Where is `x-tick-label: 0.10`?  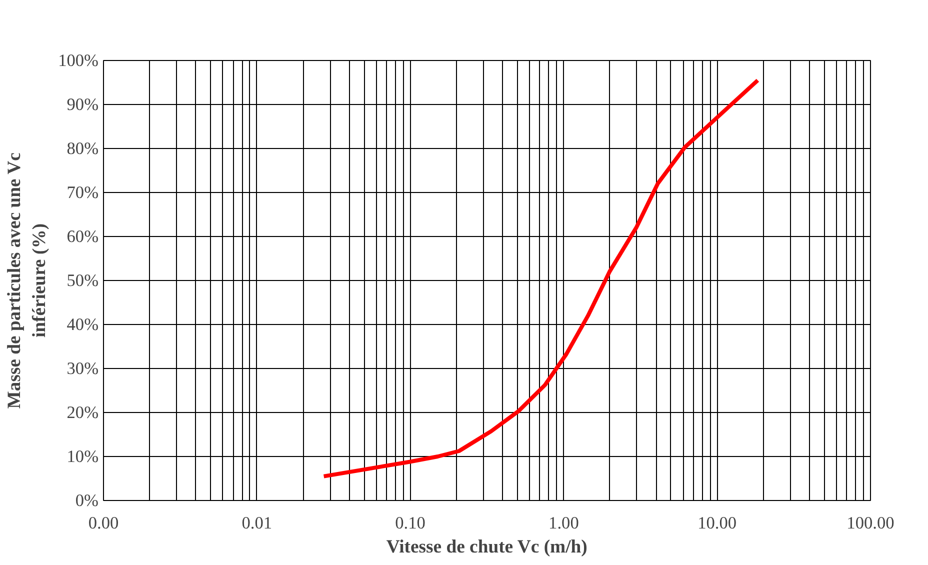
x-tick-label: 0.10 is located at coordinates (410, 523).